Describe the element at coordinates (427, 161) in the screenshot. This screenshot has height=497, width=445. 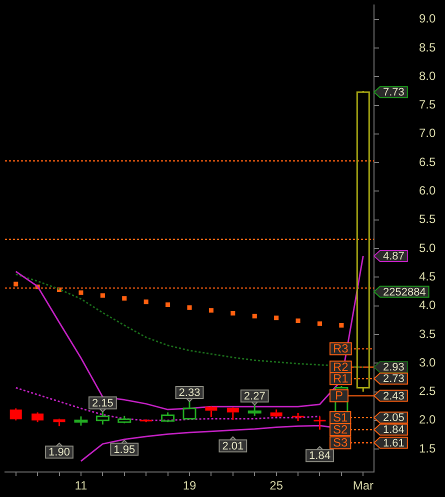
I see `y-tick-label: 6.5` at that location.